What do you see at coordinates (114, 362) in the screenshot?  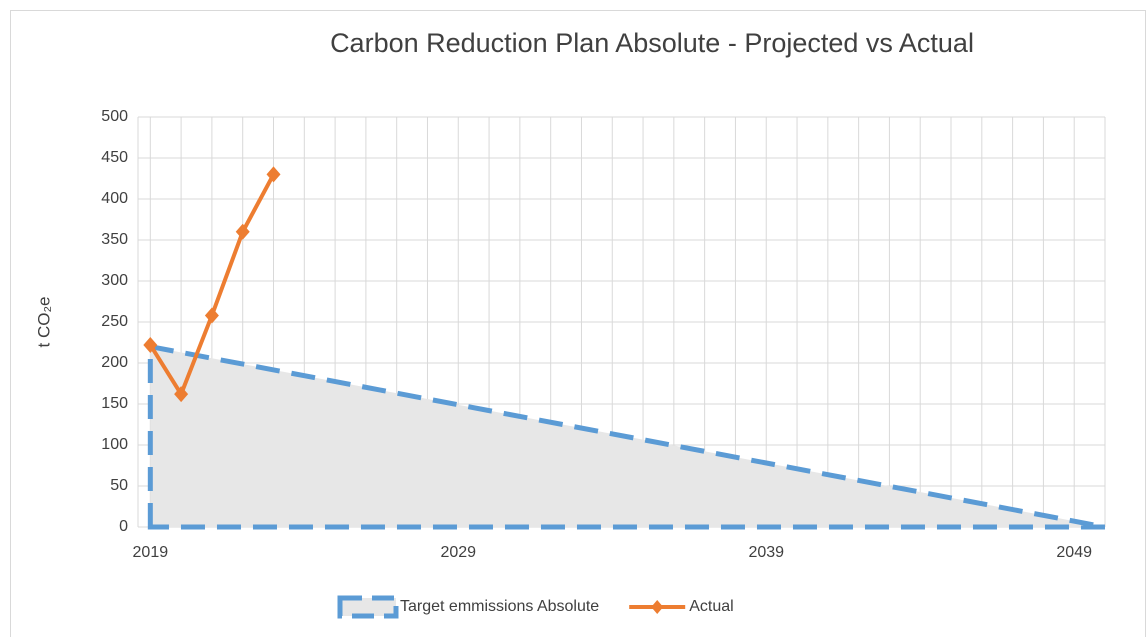 I see `y-tick-label: 200` at bounding box center [114, 362].